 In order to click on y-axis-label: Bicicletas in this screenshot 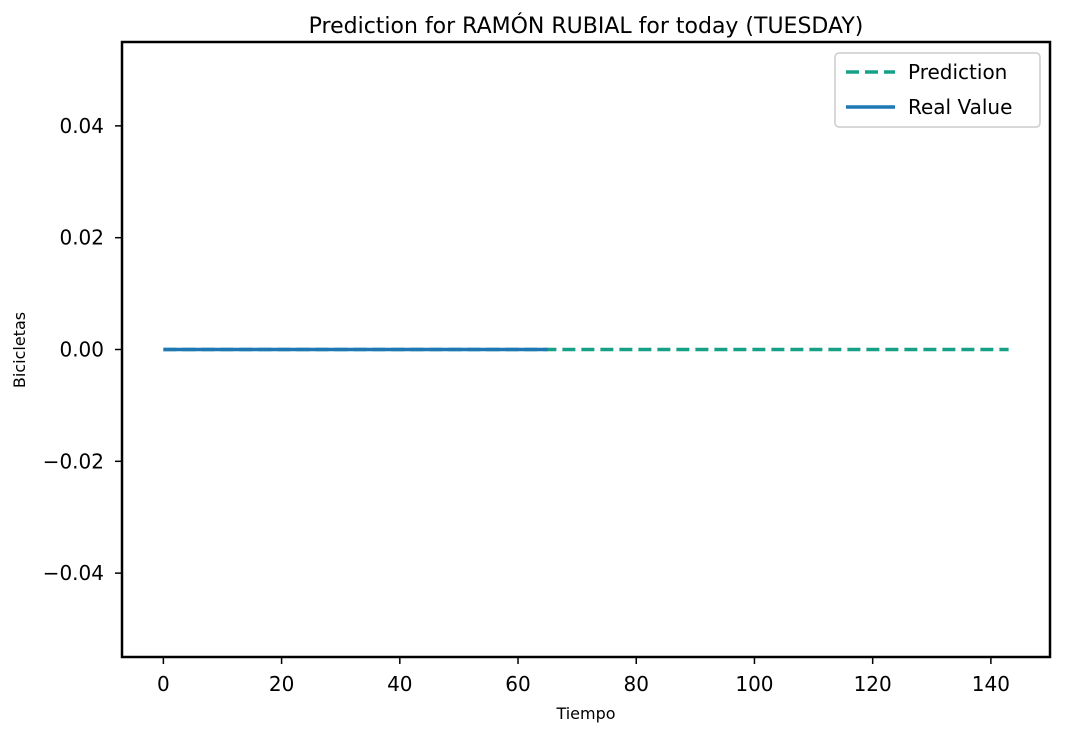, I will do `click(19, 350)`.